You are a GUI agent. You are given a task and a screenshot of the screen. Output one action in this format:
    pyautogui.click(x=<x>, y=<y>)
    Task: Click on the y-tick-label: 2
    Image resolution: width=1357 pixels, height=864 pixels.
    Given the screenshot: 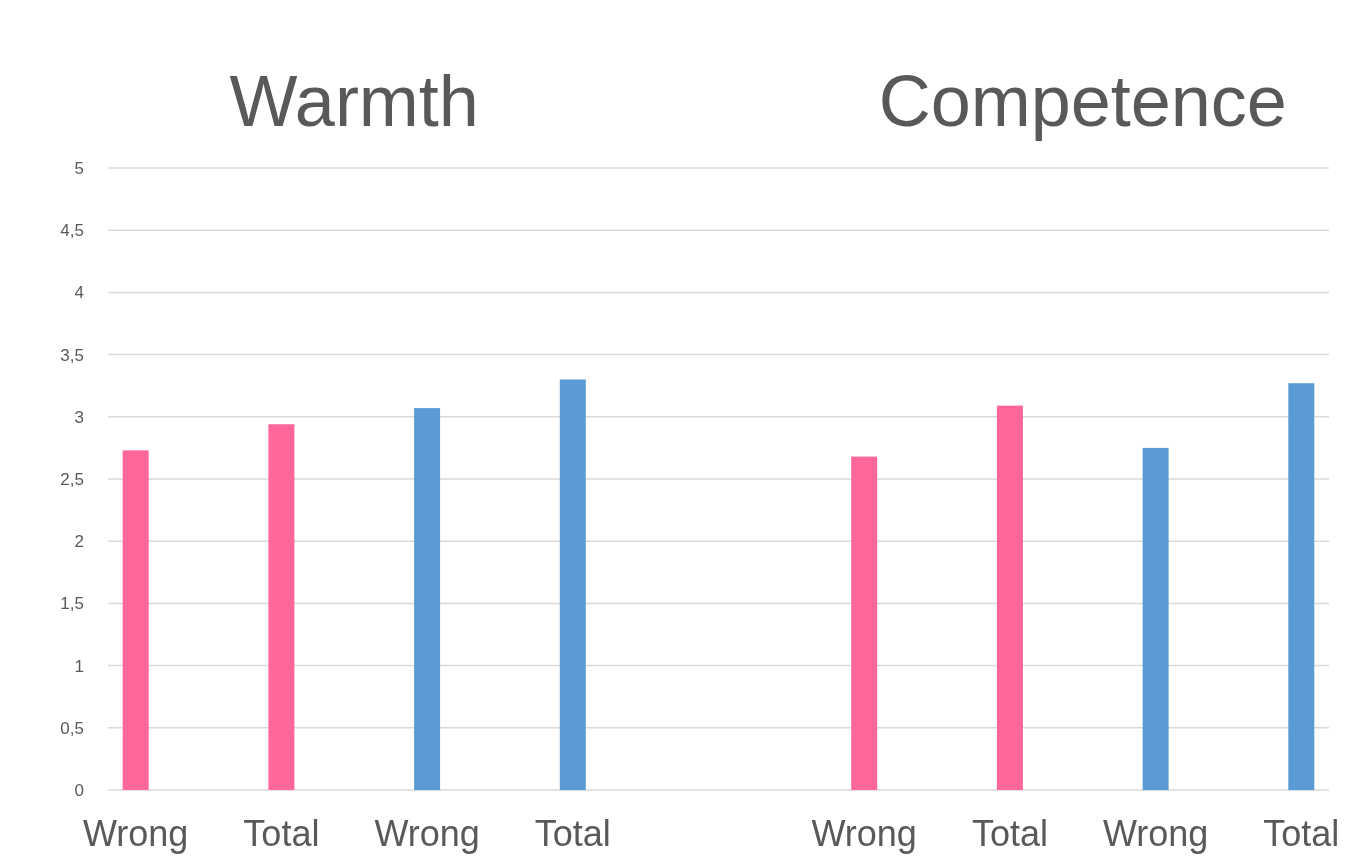 What is the action you would take?
    pyautogui.click(x=79, y=542)
    